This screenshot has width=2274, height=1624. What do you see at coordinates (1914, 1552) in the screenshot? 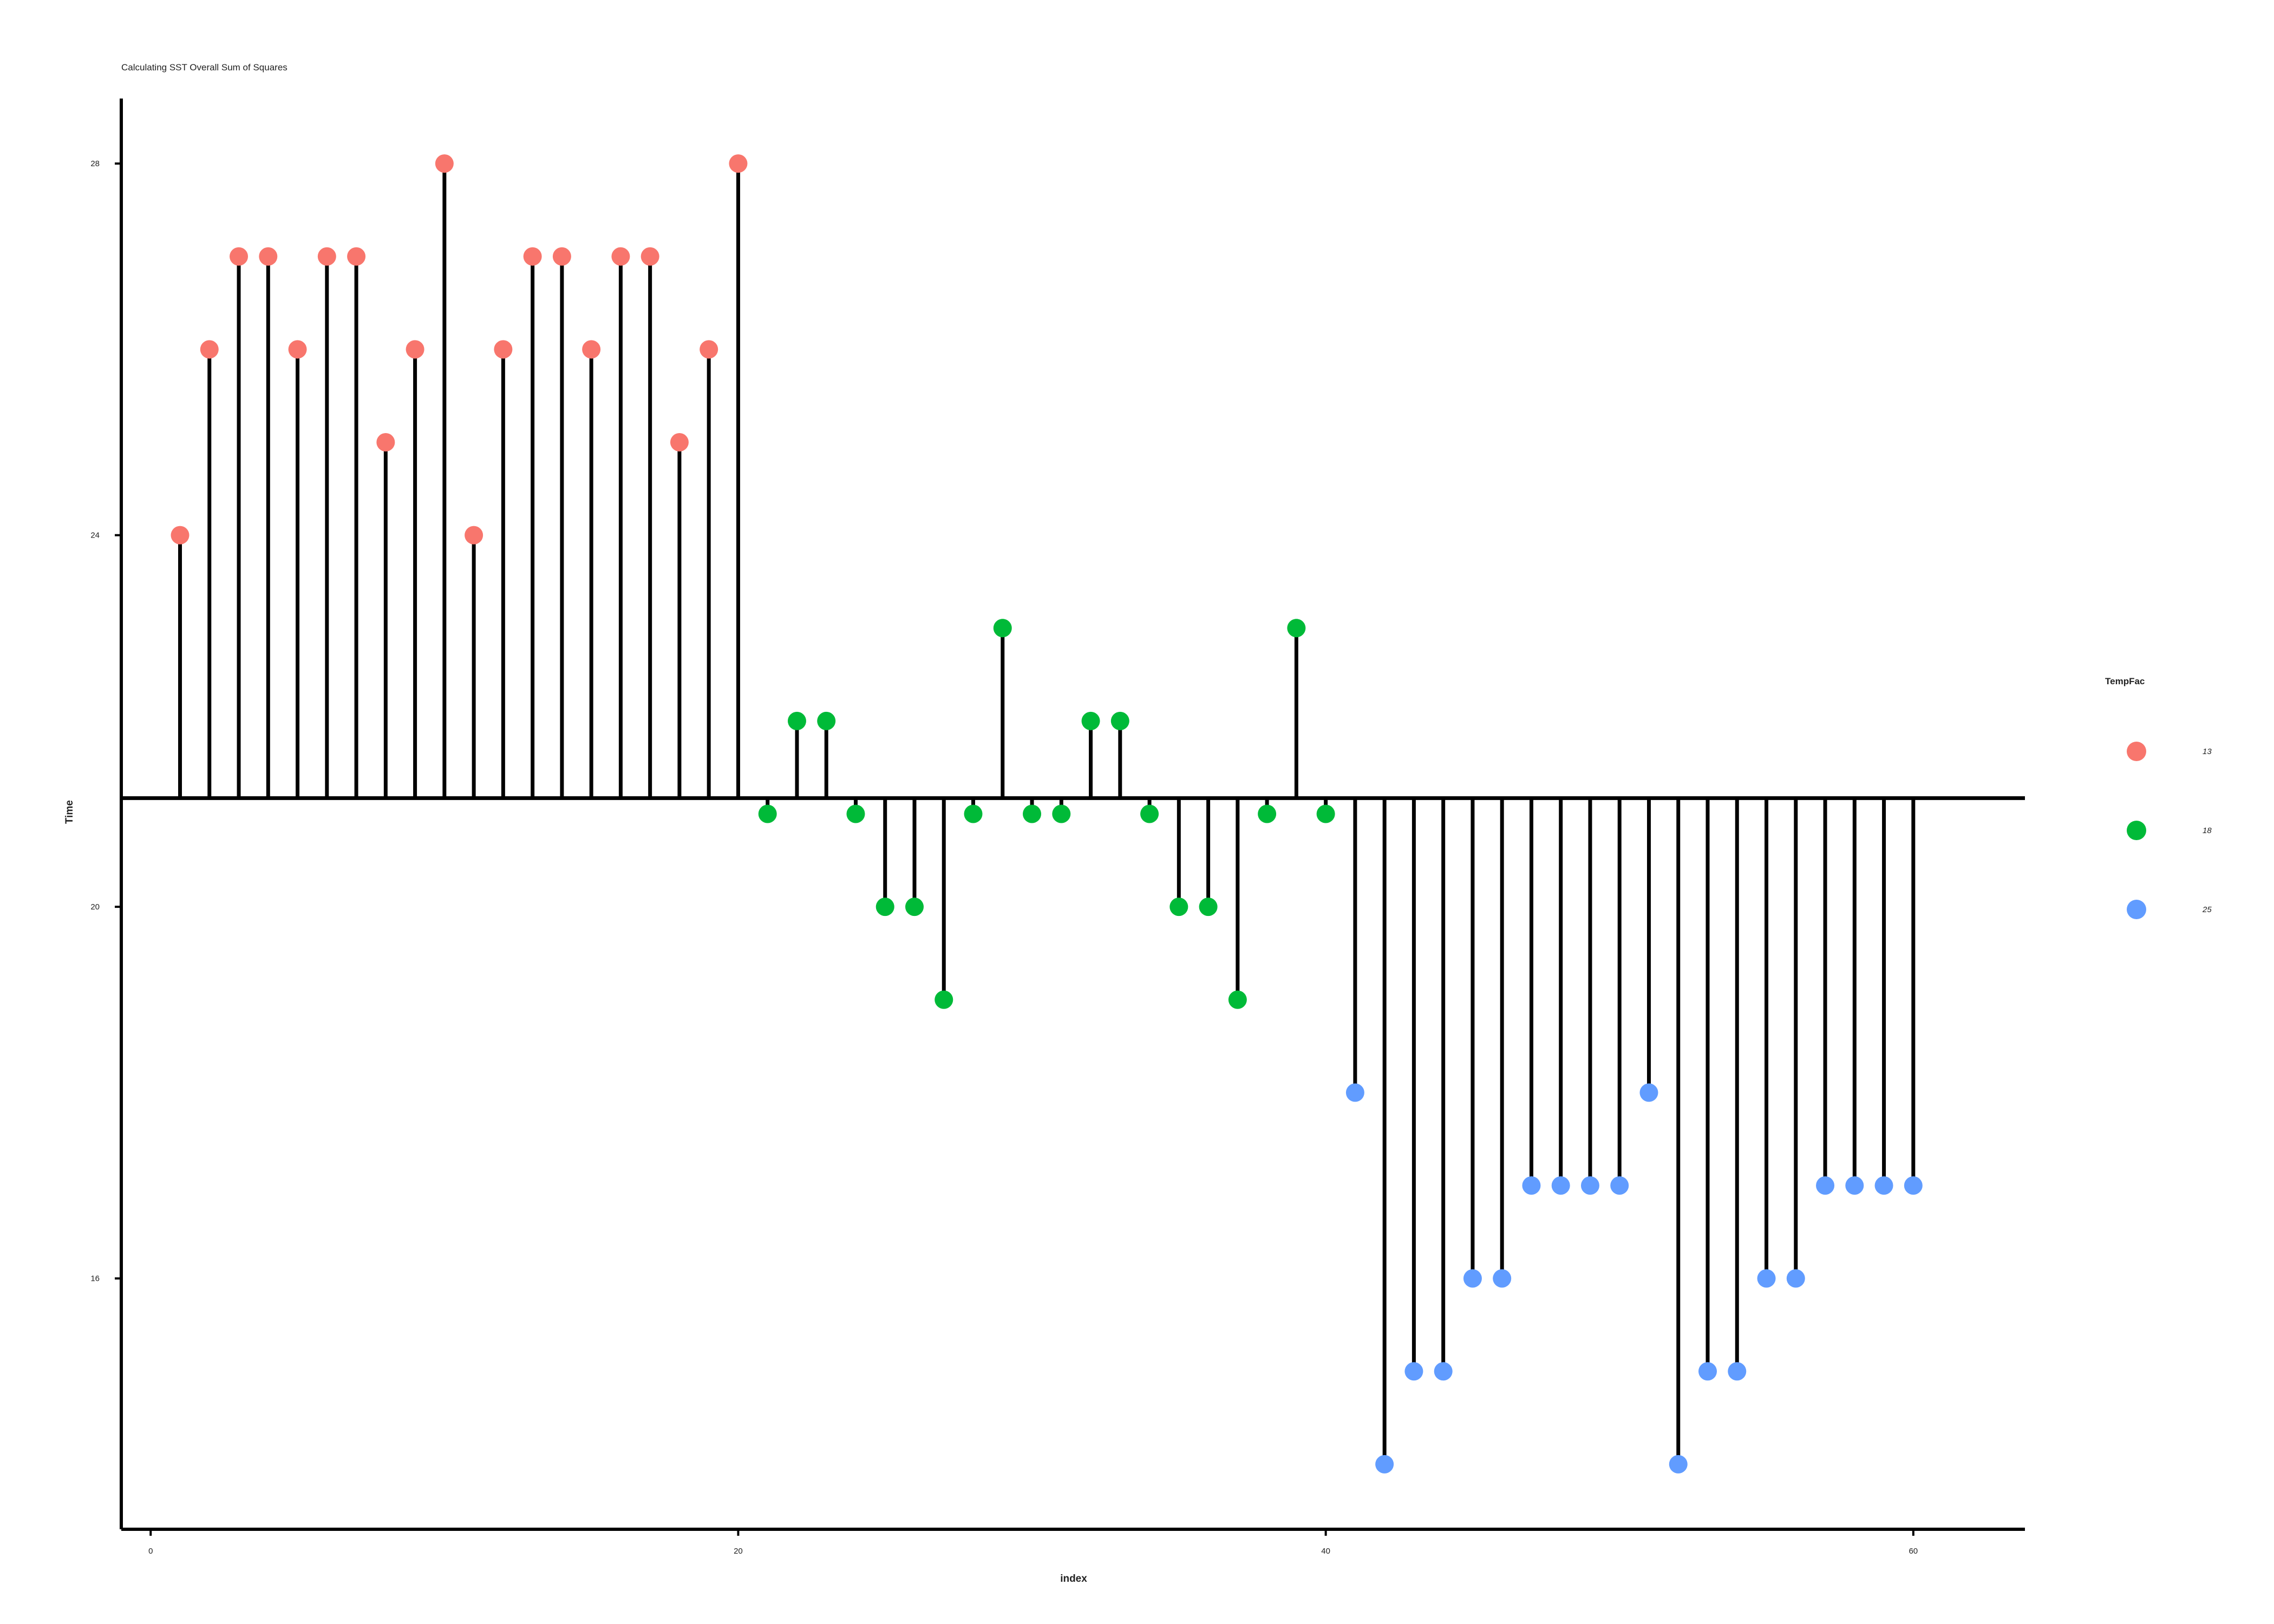
I see `x-tick-label: 60` at bounding box center [1914, 1552].